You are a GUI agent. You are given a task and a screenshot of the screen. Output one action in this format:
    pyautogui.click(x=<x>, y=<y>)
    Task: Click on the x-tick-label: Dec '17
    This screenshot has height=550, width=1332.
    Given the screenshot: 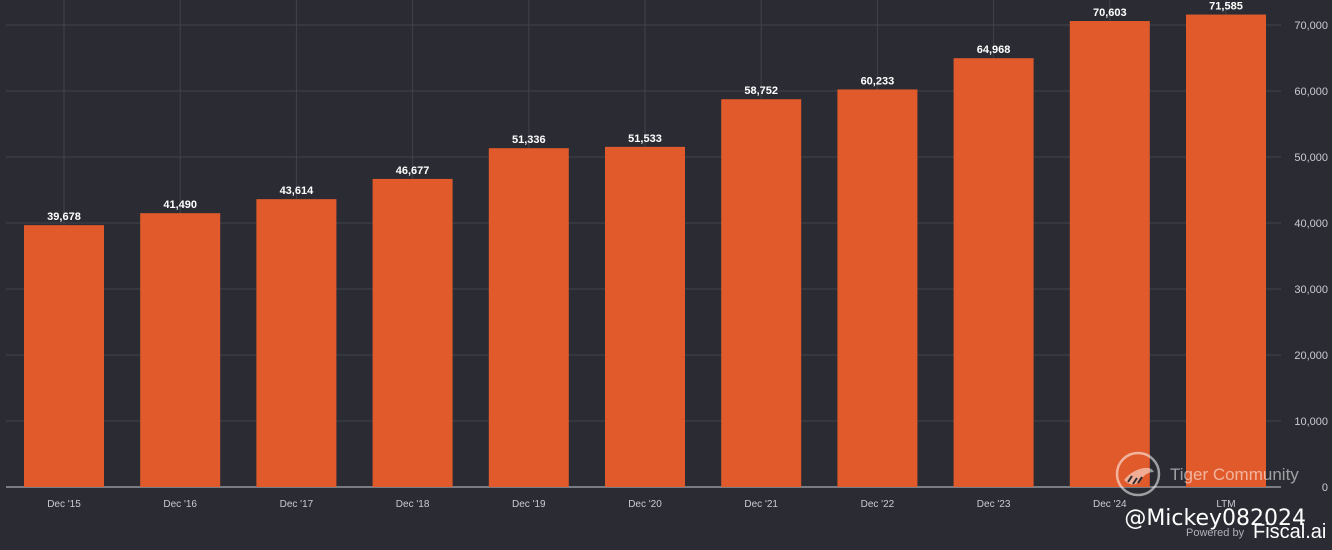 What is the action you would take?
    pyautogui.click(x=297, y=504)
    